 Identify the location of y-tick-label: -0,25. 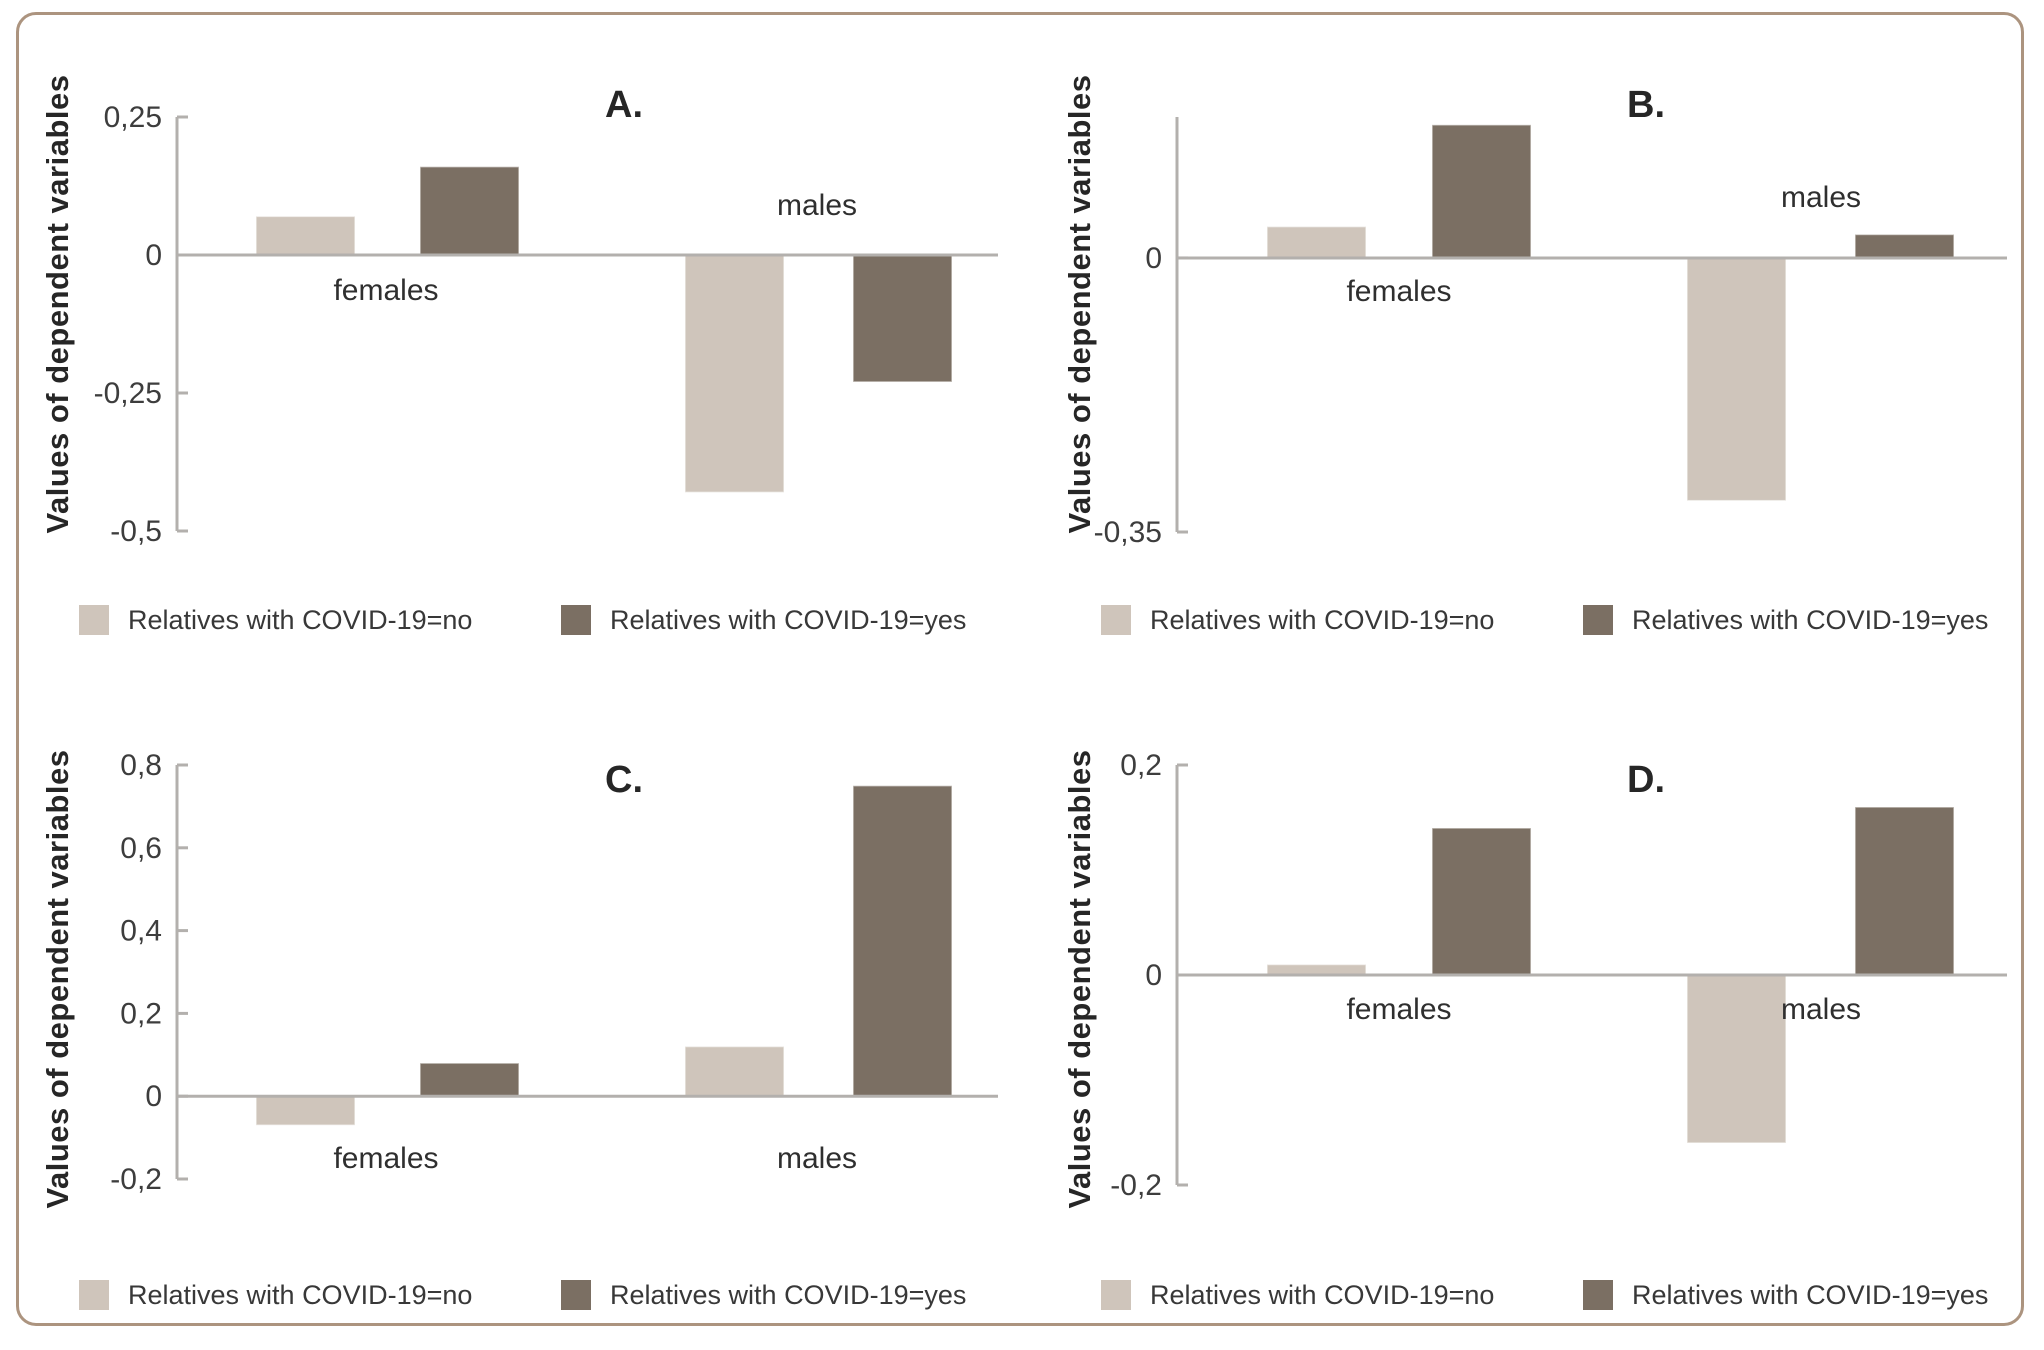
(128, 393).